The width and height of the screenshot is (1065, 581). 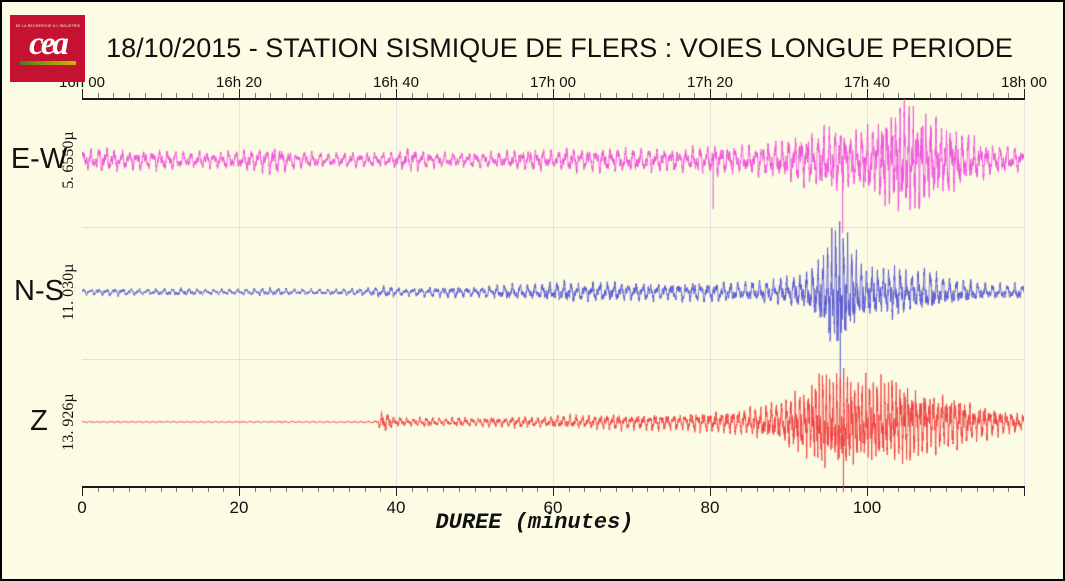 I want to click on amplitude-label-ew: 5. 6550µ, so click(x=68, y=160).